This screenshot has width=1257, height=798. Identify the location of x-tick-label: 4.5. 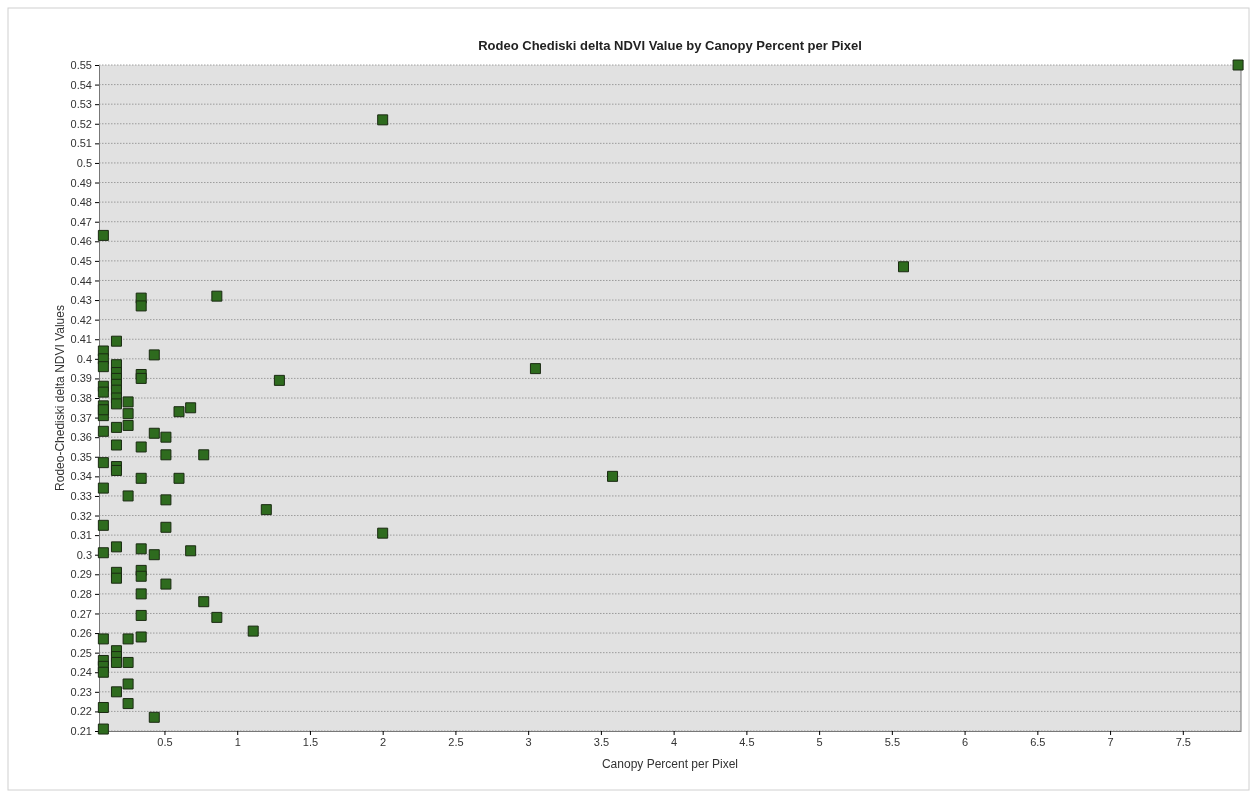
(747, 741).